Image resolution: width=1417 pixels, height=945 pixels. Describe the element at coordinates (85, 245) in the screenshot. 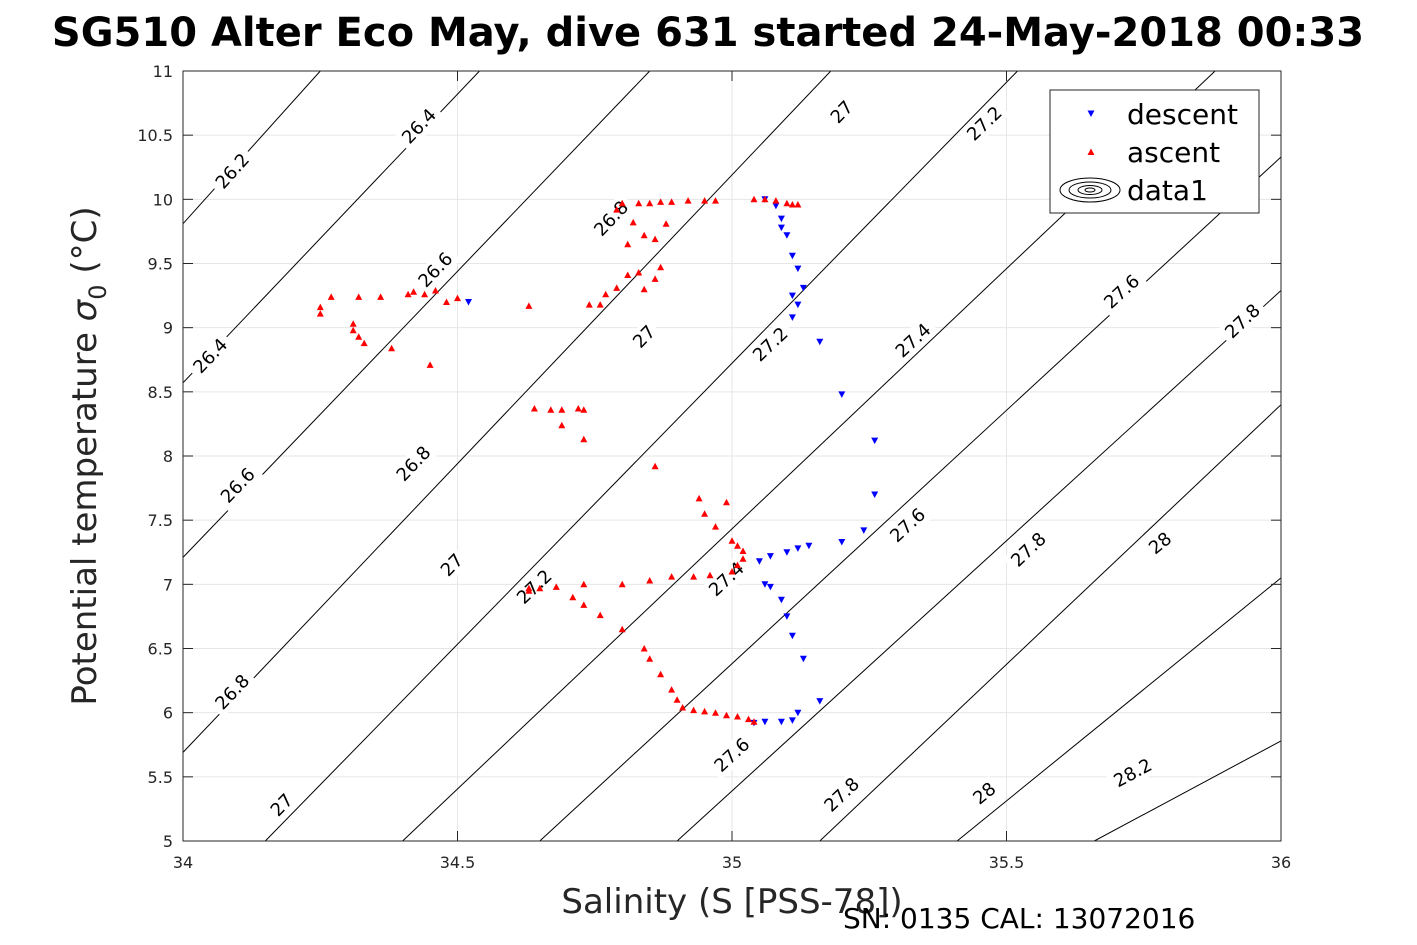

I see `y-axis-label-unit: (°C)` at that location.